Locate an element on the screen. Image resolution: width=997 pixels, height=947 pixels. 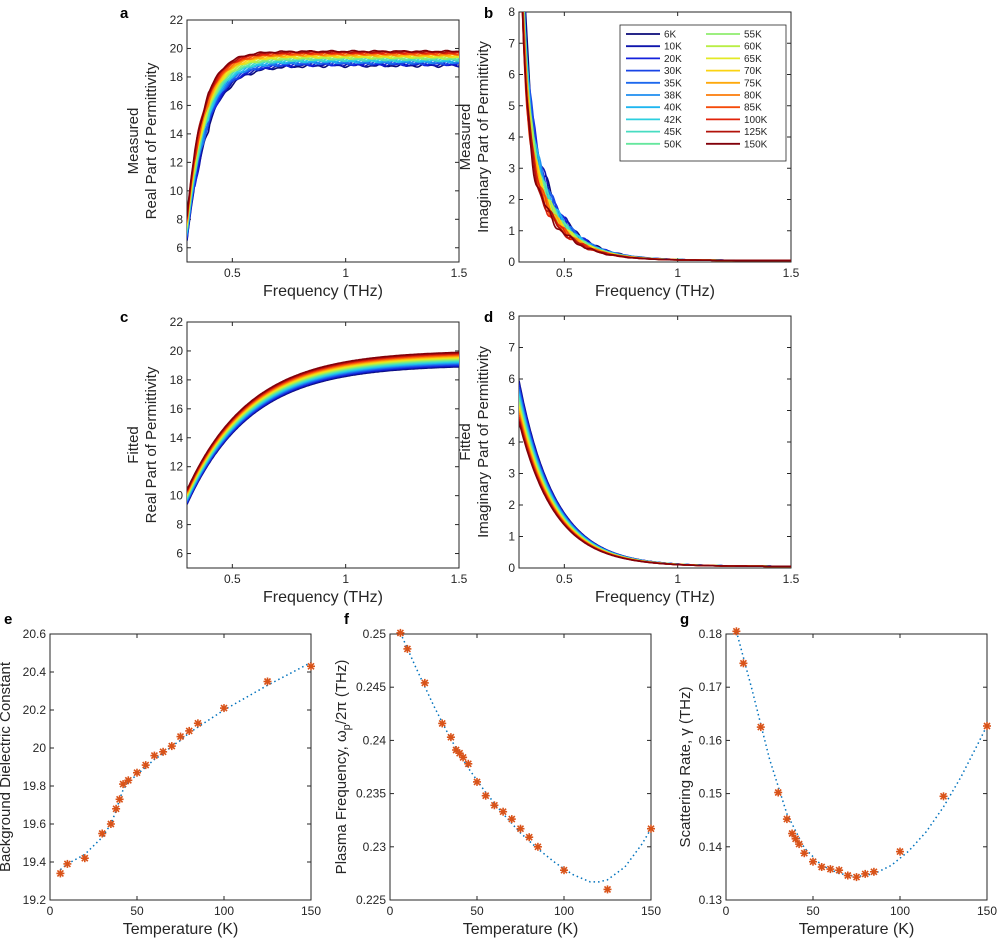
y-axis-label-line1: Measured is located at coordinates (465, 137).